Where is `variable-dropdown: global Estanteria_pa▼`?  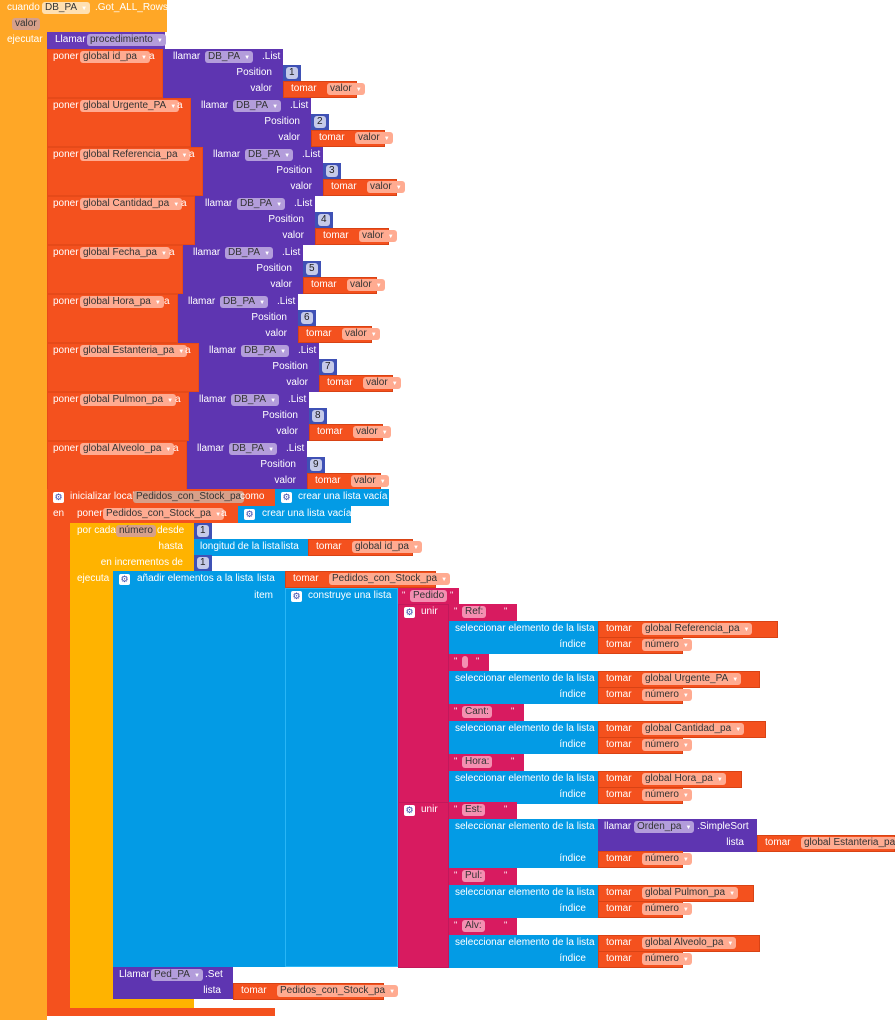 variable-dropdown: global Estanteria_pa▼ is located at coordinates (848, 843).